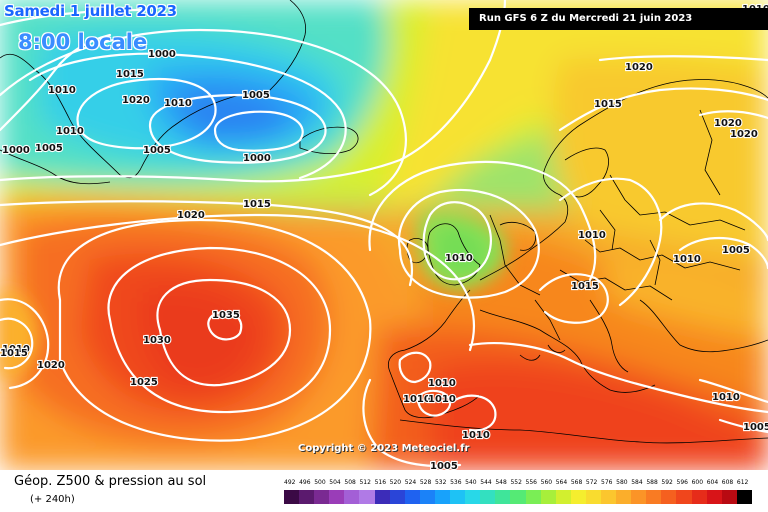 Image resolution: width=768 pixels, height=512 pixels. I want to click on isobar-label: 1030, so click(157, 340).